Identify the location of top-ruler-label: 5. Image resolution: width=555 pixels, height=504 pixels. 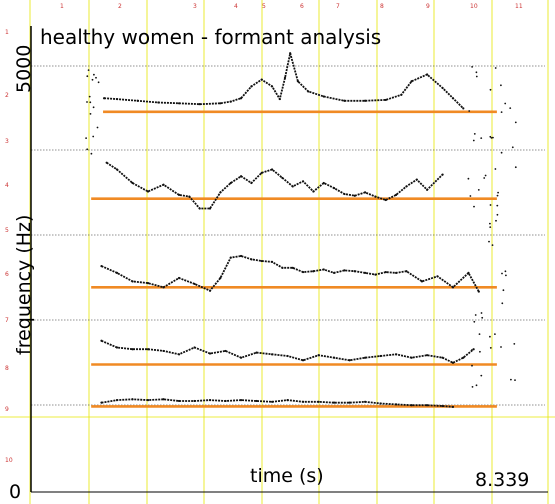
(264, 6).